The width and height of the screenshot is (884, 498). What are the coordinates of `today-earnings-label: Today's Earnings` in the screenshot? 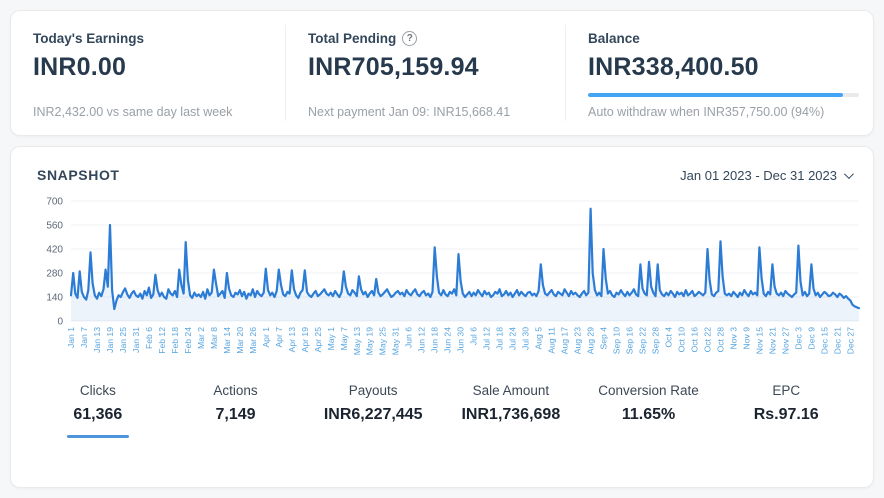 It's located at (88, 38).